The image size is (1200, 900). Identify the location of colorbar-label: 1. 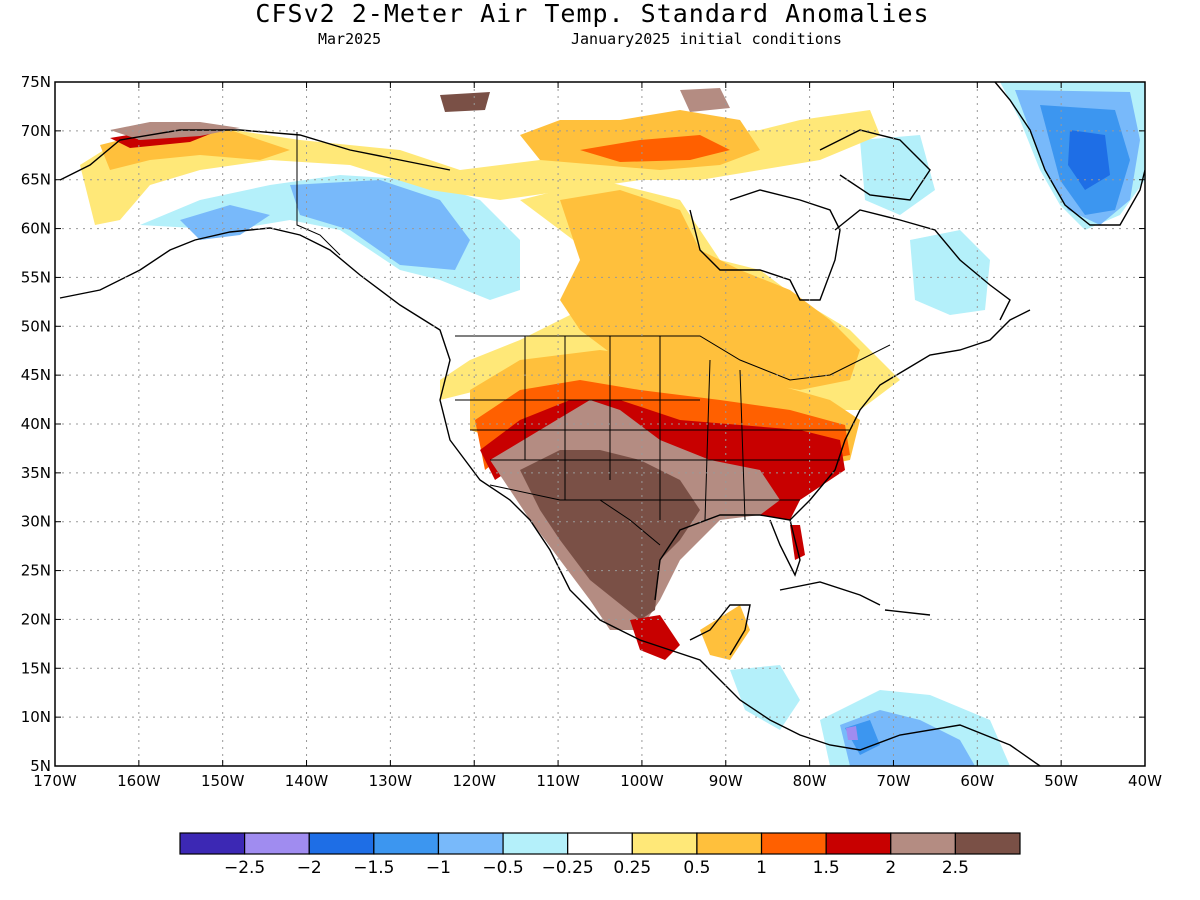
(761, 868).